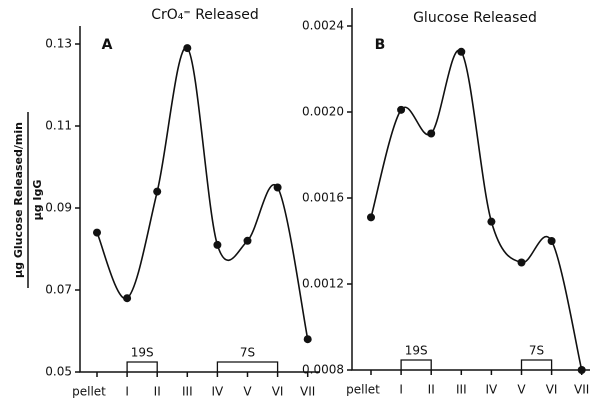 Image resolution: width=591 pixels, height=402 pixels. I want to click on y-tick-label: 0.0024, so click(323, 26).